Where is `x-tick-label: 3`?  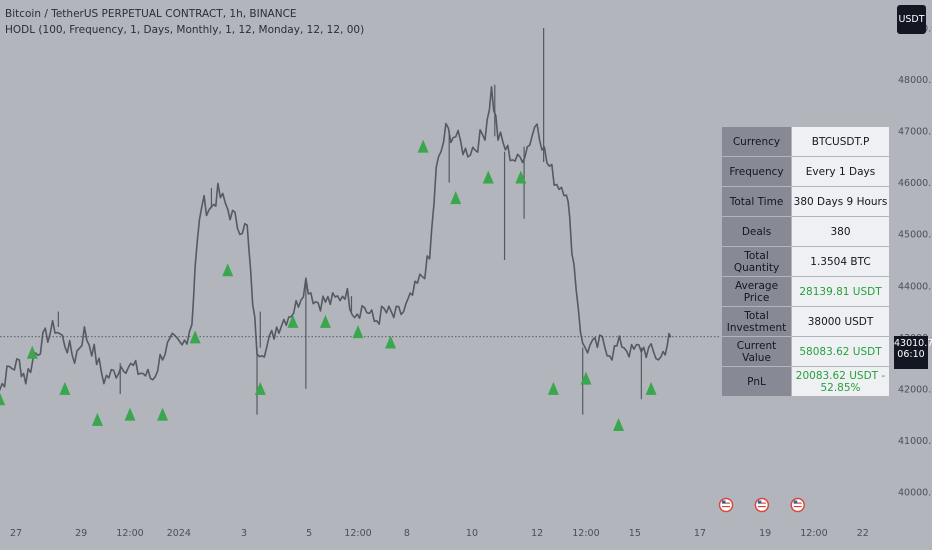
x-tick-label: 3 is located at coordinates (244, 533).